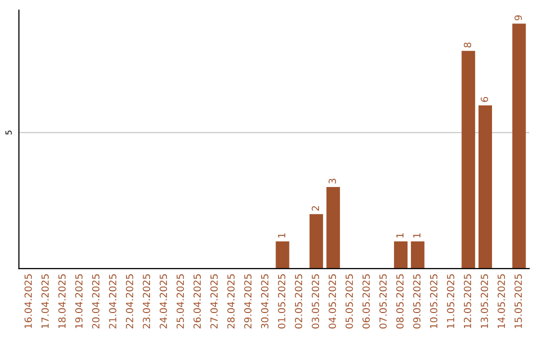 This screenshot has width=540, height=340. Describe the element at coordinates (316, 301) in the screenshot. I see `x-tick-label: 03.05.2025` at that location.